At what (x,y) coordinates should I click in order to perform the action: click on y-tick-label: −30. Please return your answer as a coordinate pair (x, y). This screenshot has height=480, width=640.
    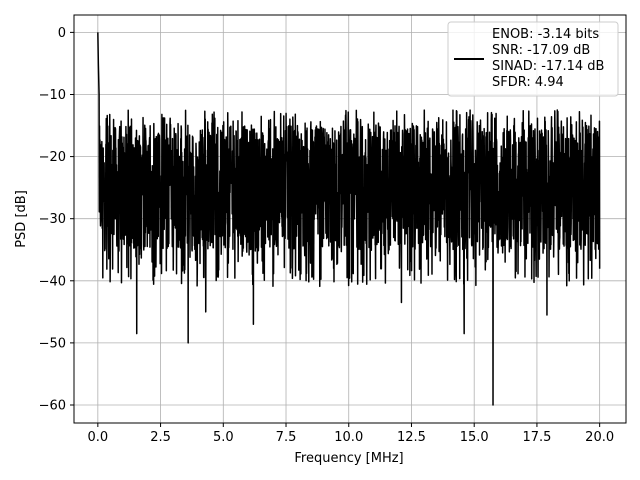
    Looking at the image, I should click on (52, 219).